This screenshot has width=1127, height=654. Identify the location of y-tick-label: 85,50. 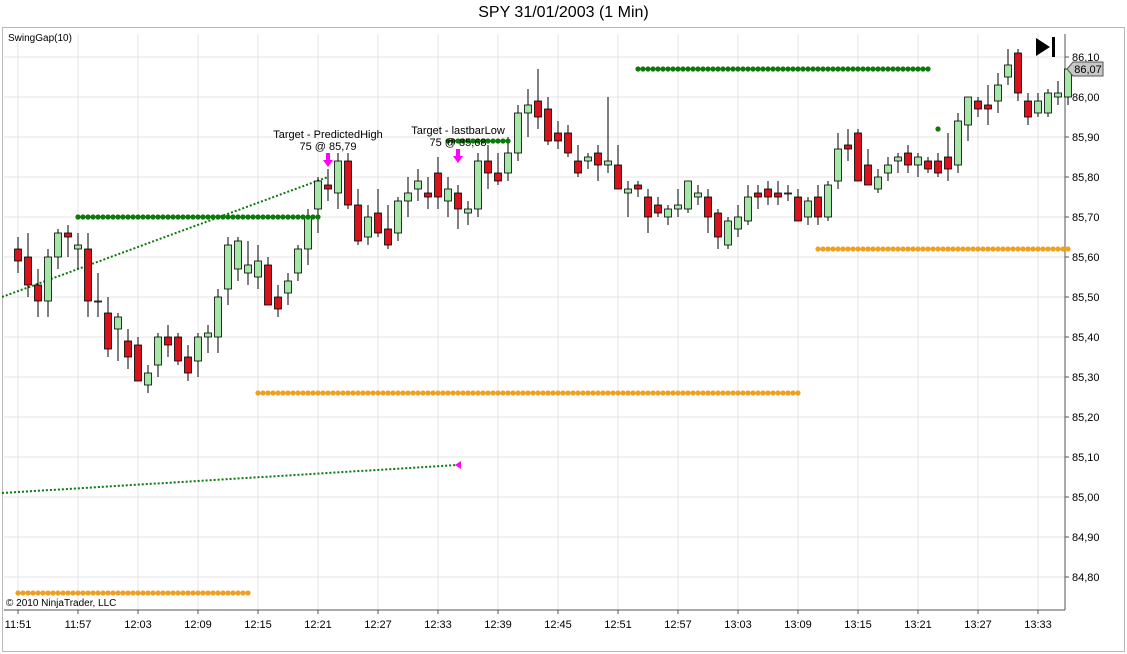
(1086, 298).